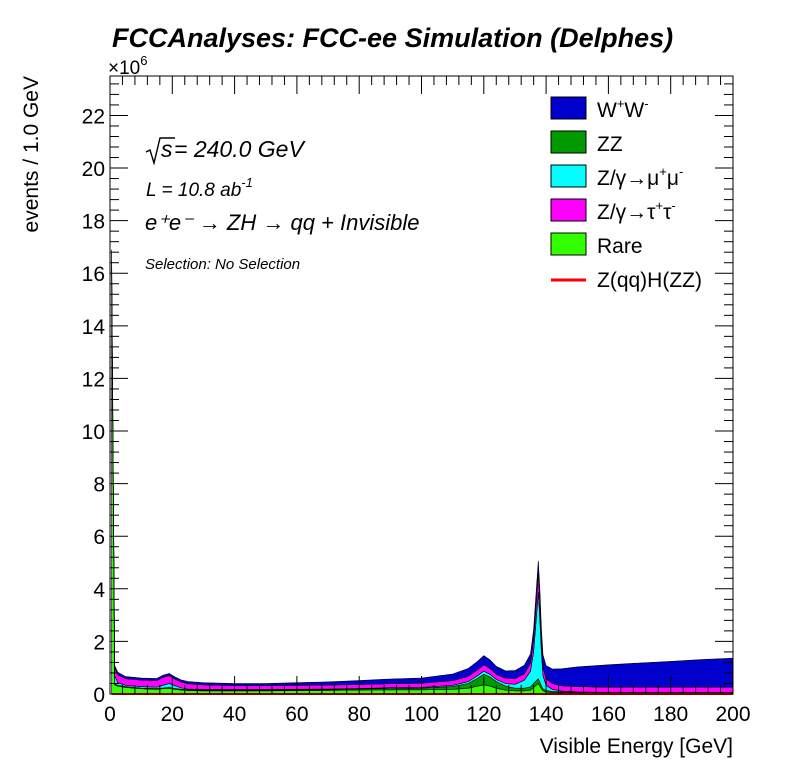  I want to click on legend-entry: Z/γ→τ+τ-, so click(613, 211).